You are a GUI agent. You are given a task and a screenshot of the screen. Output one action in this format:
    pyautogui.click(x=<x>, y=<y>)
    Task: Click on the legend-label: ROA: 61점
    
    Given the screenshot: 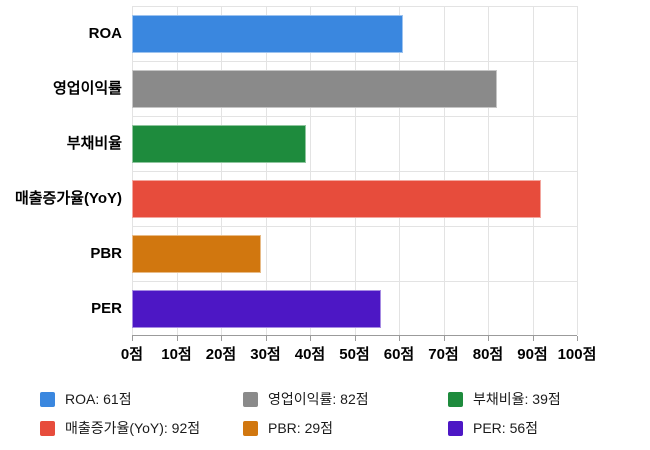 What is the action you would take?
    pyautogui.click(x=98, y=399)
    